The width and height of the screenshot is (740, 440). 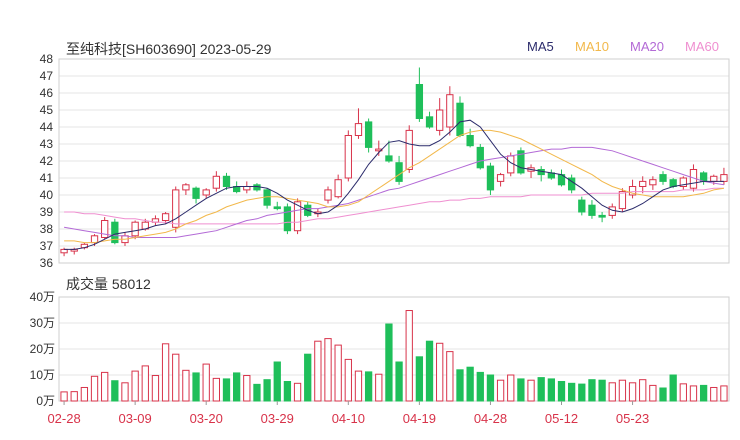 I want to click on legend-ma20: MA20, so click(x=647, y=46).